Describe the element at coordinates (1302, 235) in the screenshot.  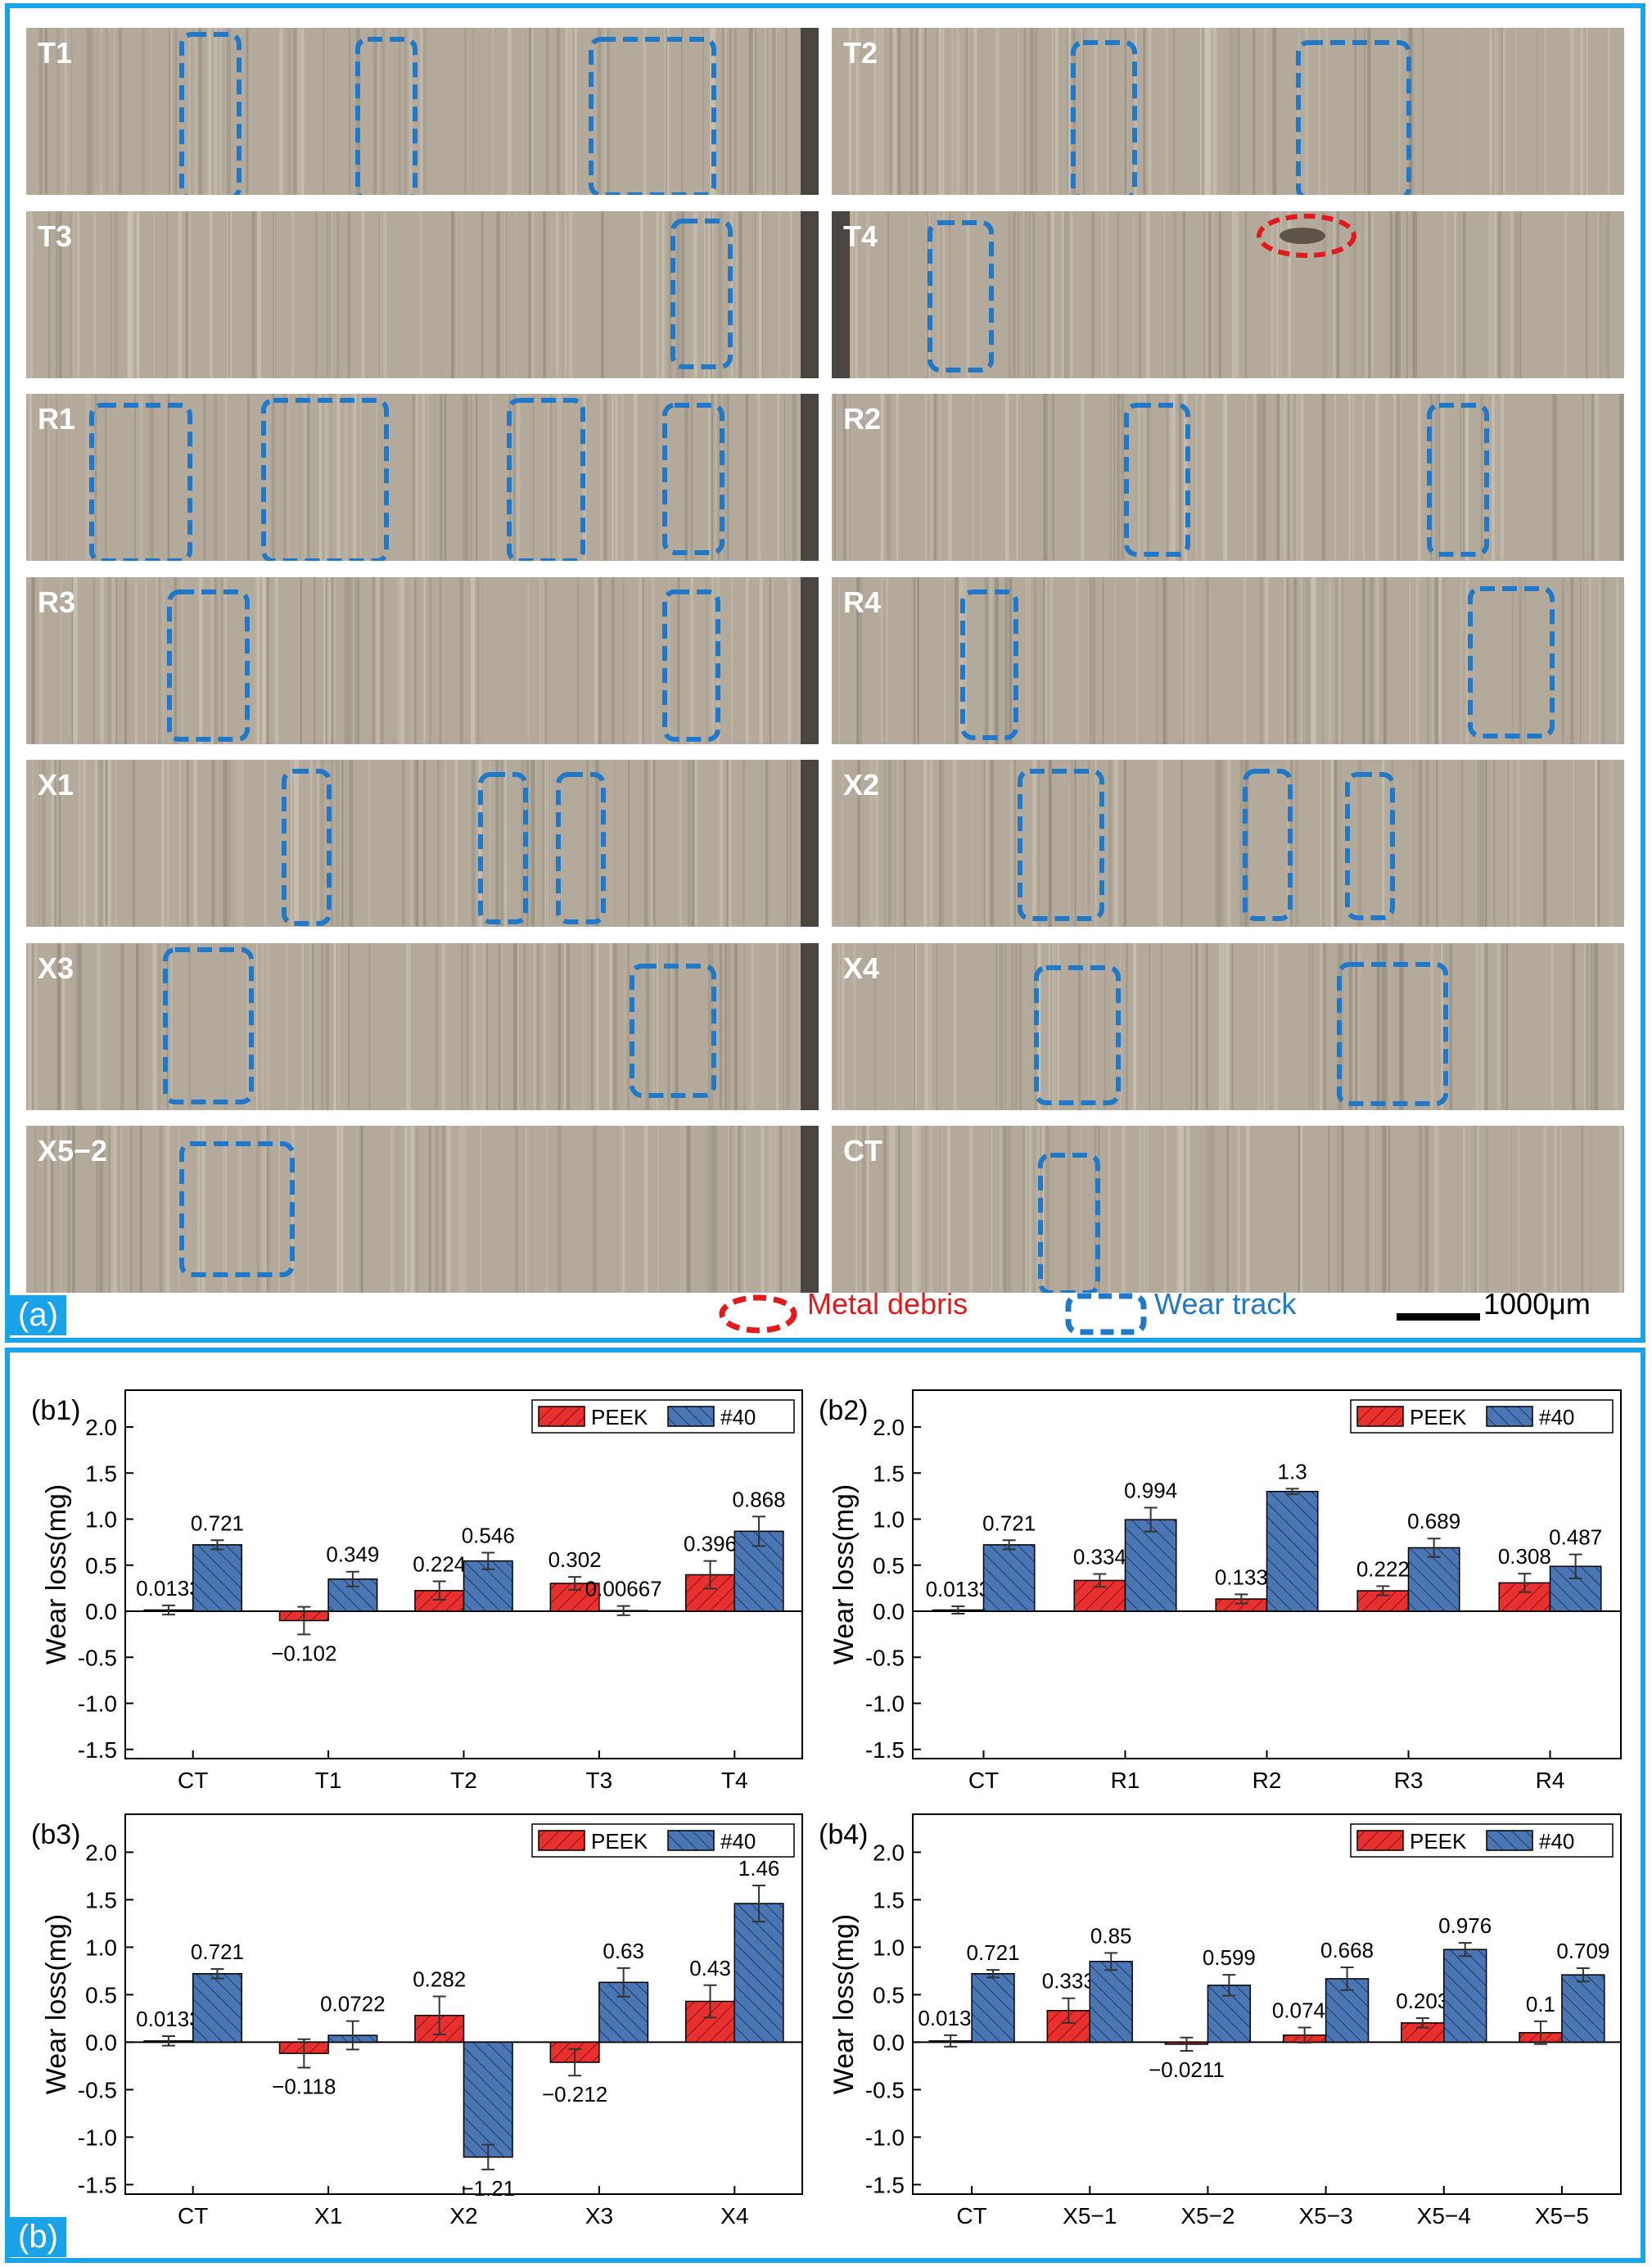
I see `metal-debris-spot` at that location.